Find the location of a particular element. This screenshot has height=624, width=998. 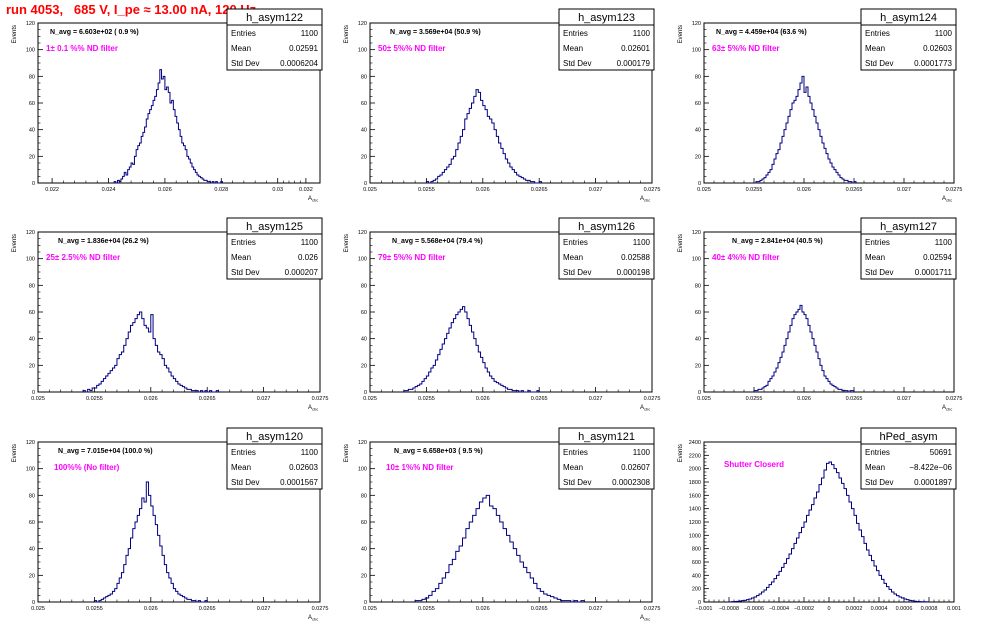

y-tick-label: 800 is located at coordinates (696, 550).